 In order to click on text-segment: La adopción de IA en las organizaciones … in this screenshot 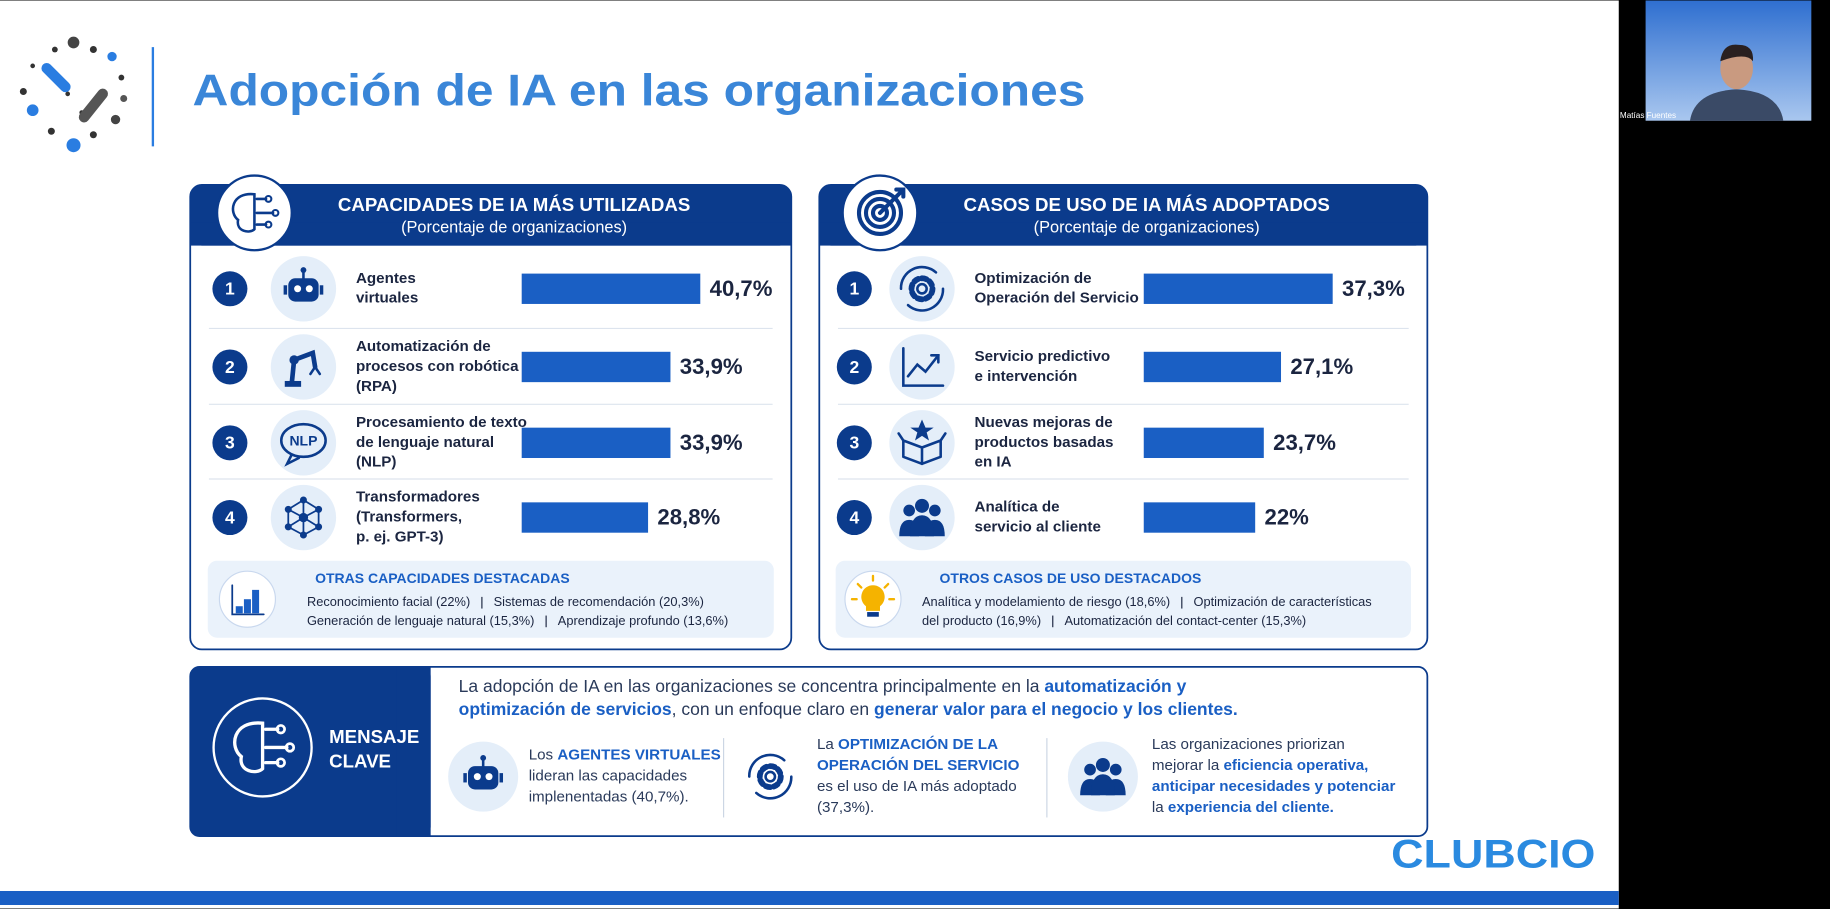, I will do `click(752, 685)`.